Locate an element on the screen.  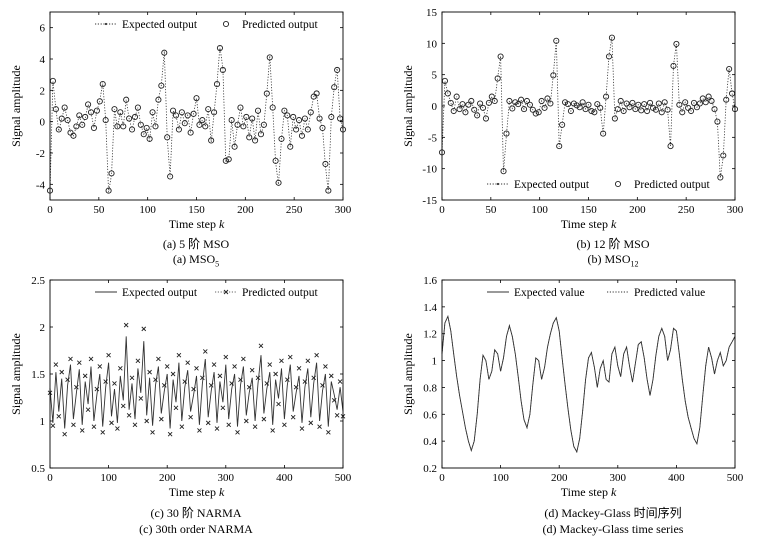
x-tick-label: 0 is located at coordinates (50, 478).